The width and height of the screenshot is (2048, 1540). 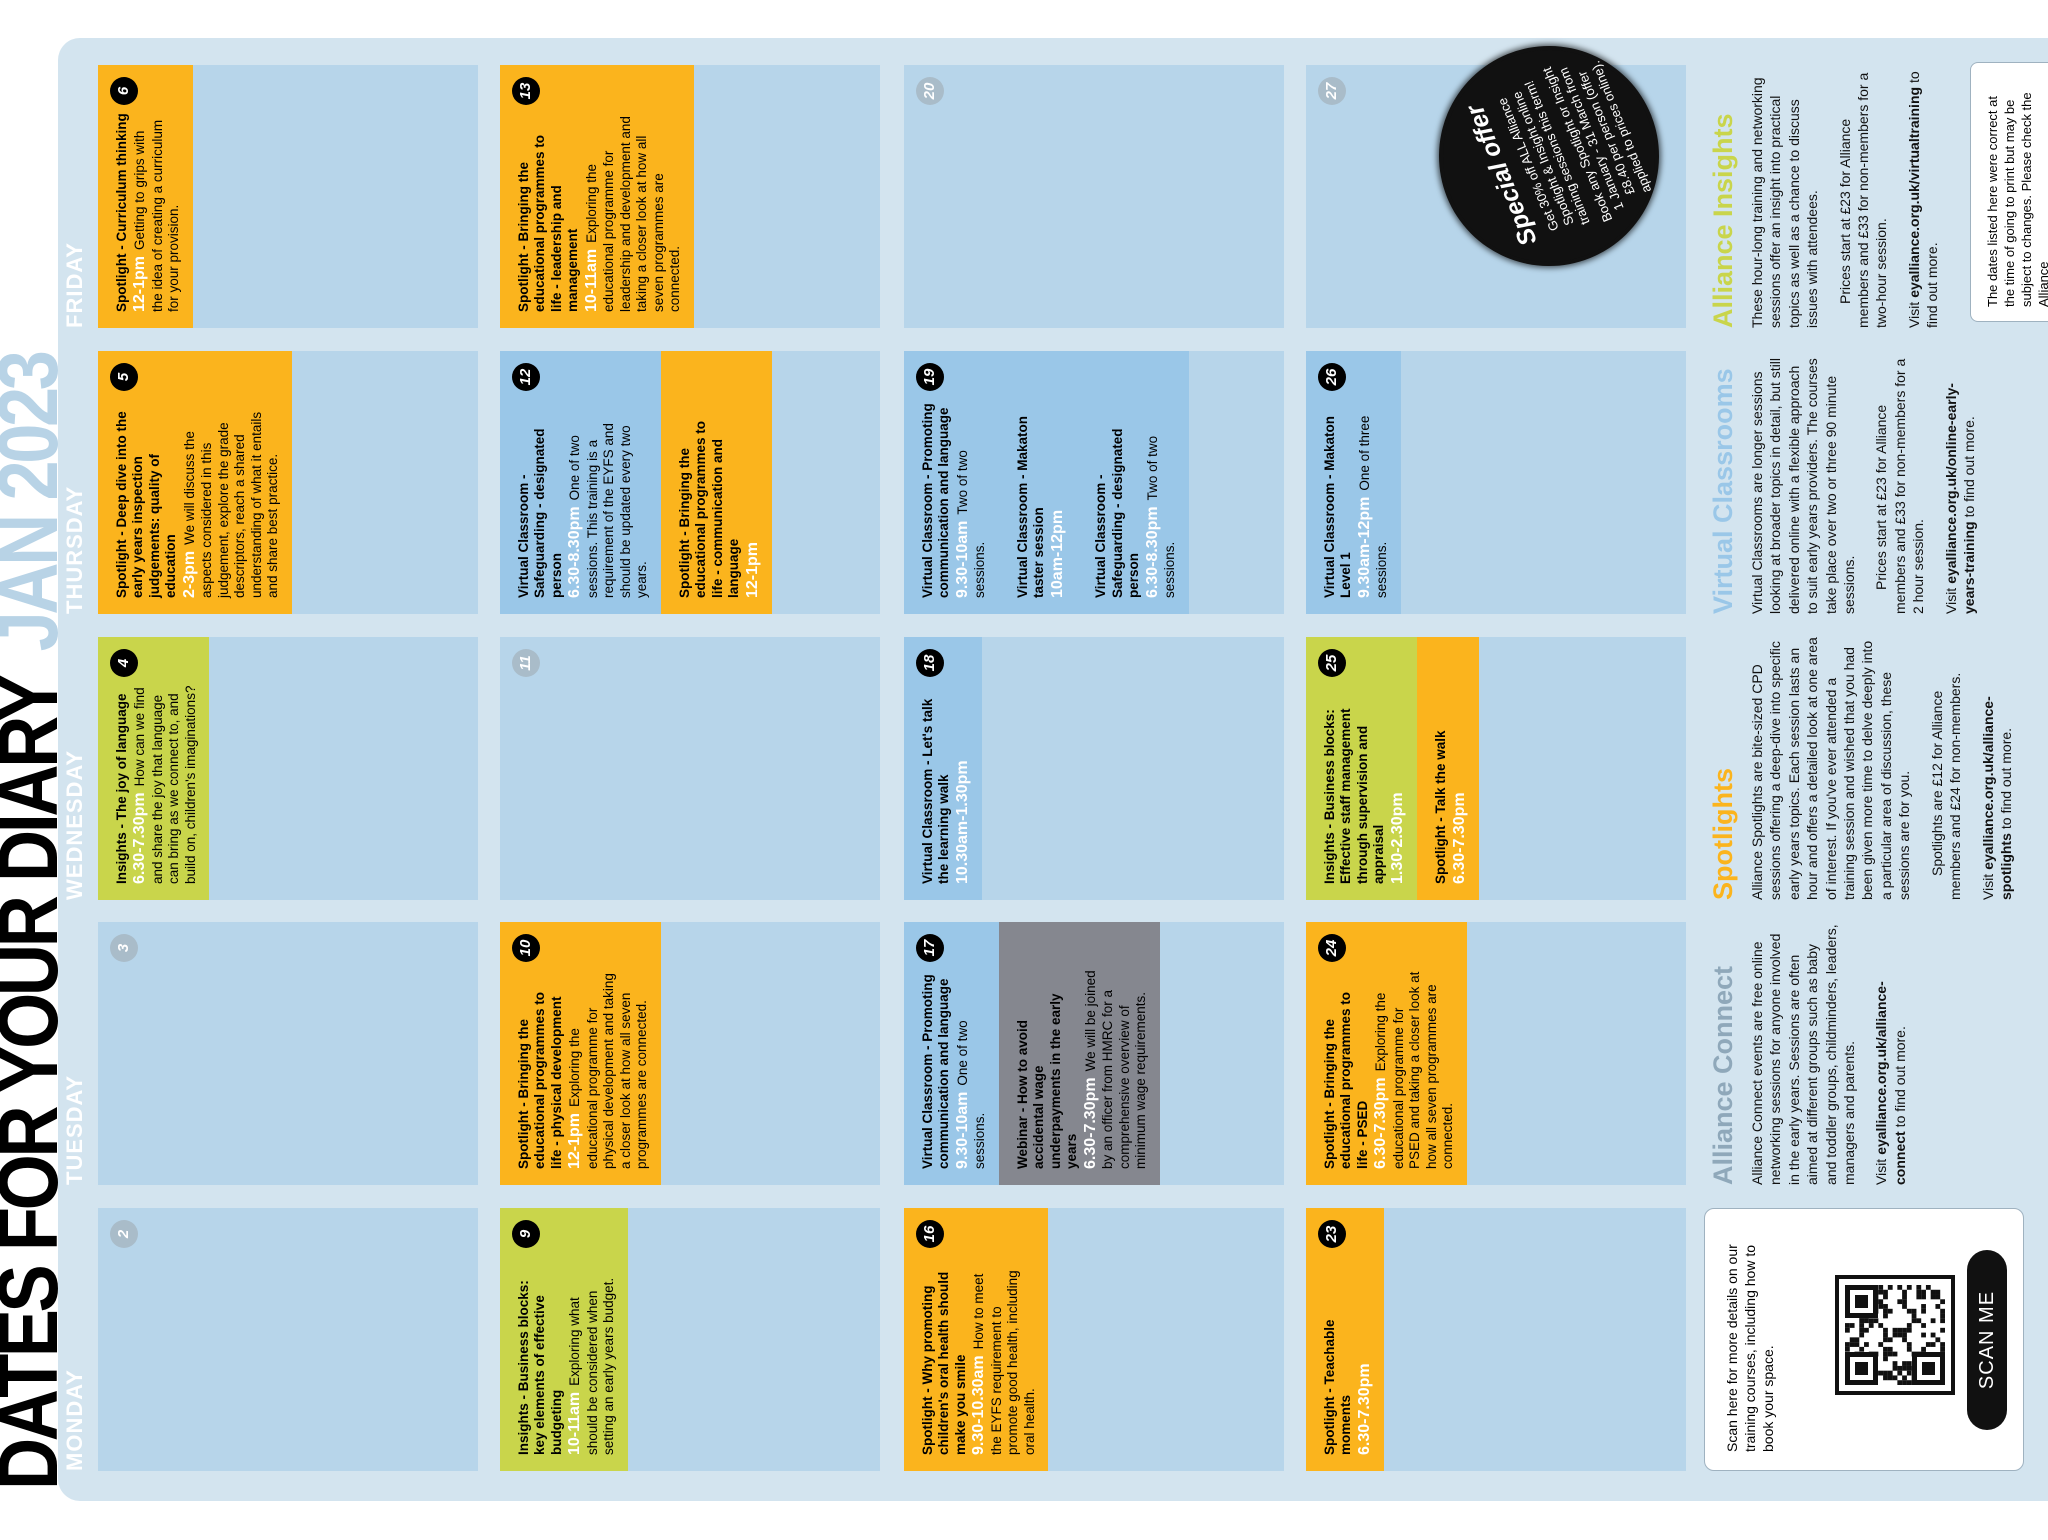 What do you see at coordinates (1969, 467) in the screenshot?
I see `visit-text: to find out more.` at bounding box center [1969, 467].